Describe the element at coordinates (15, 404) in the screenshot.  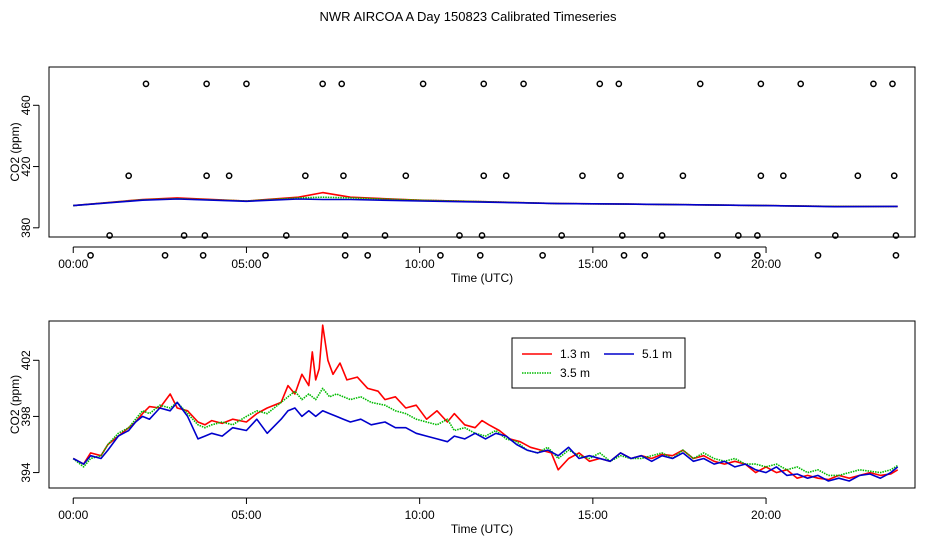
I see `panel2-y-axis-title: CO2 (ppm)` at that location.